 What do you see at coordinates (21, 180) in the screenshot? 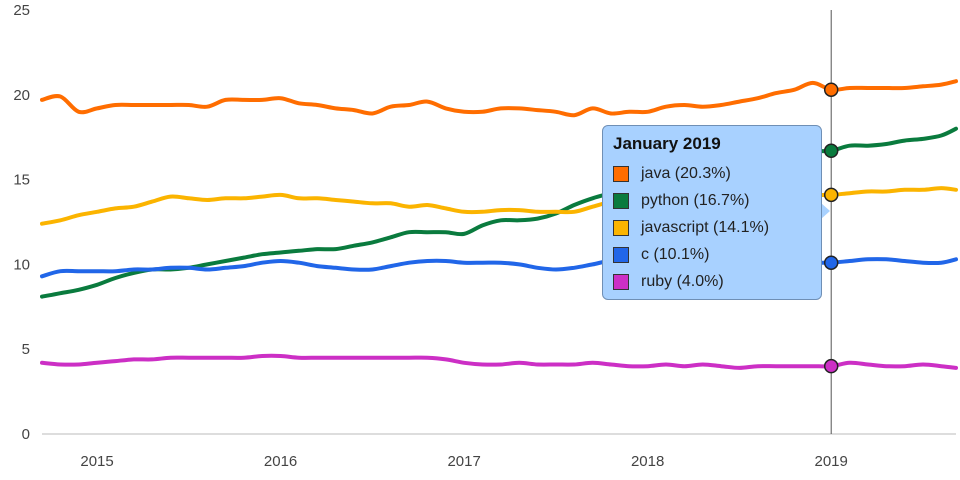
I see `y-tick-label: 15` at bounding box center [21, 180].